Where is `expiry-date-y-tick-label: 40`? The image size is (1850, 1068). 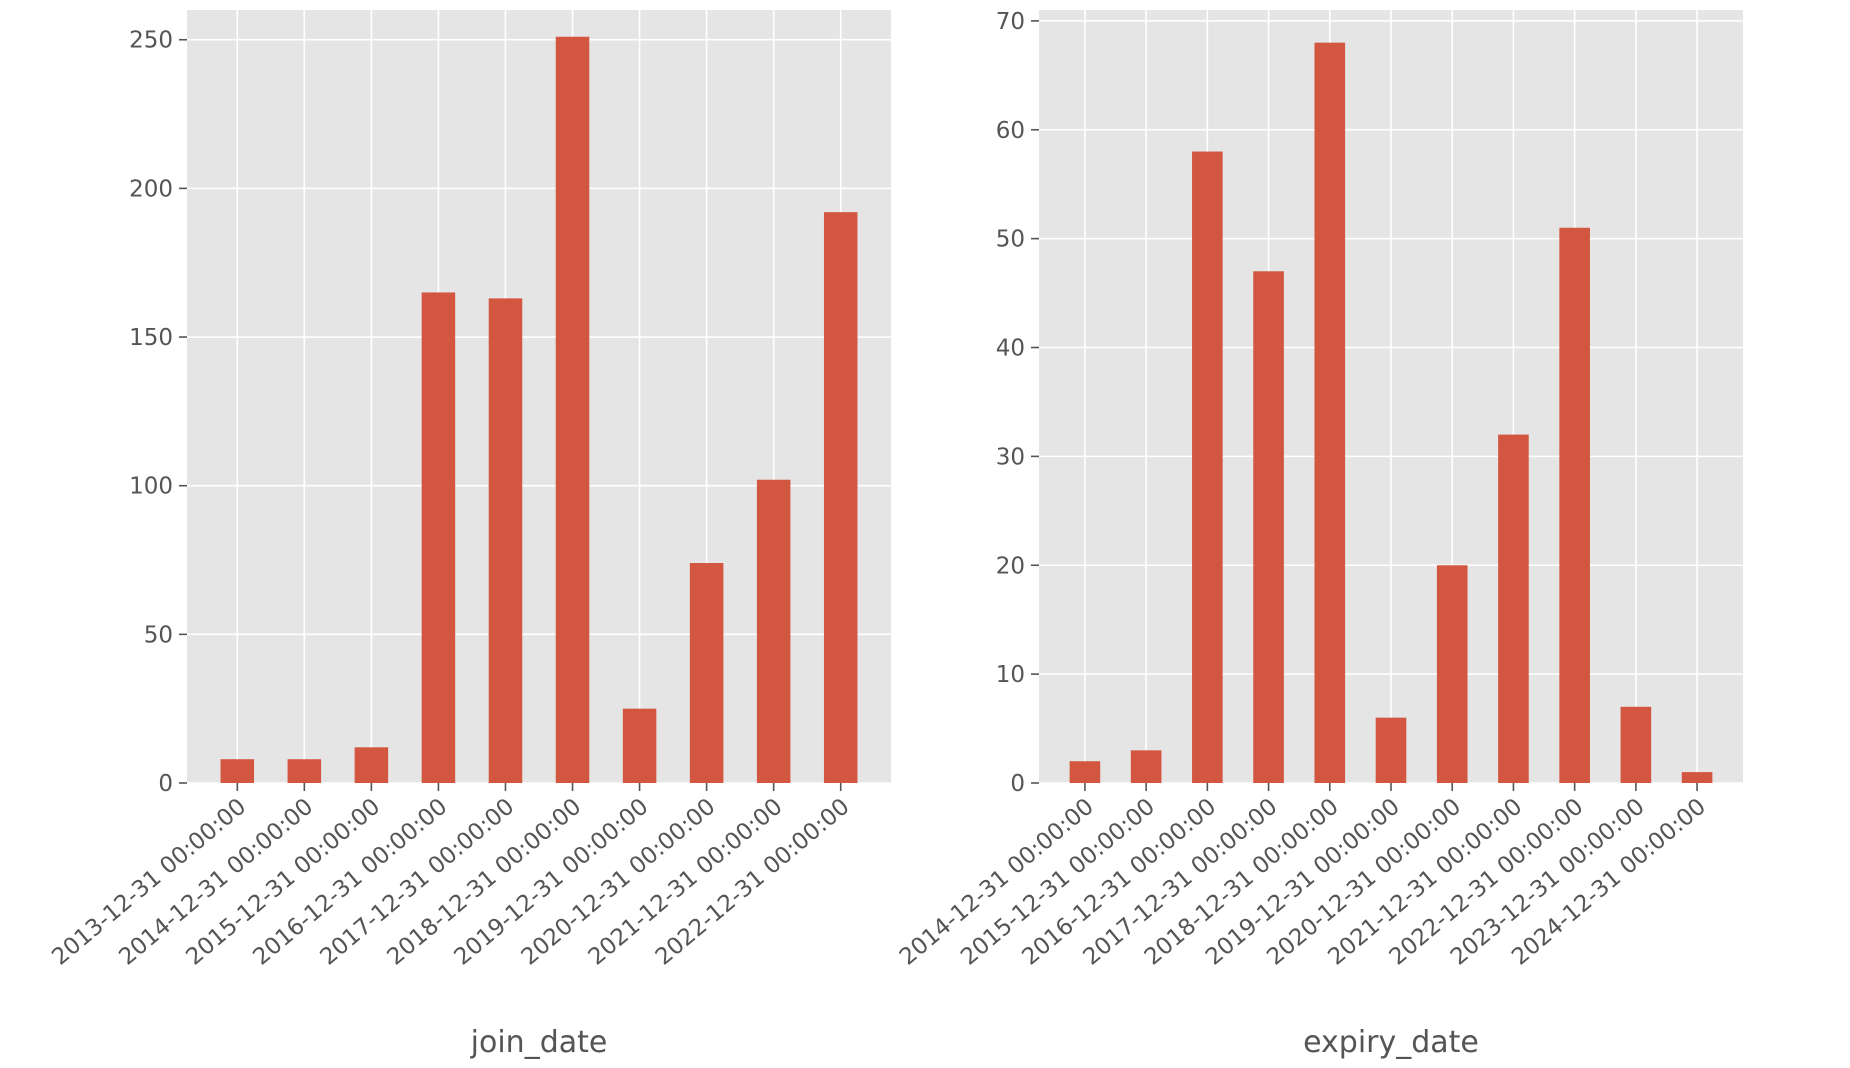 expiry-date-y-tick-label: 40 is located at coordinates (1010, 349).